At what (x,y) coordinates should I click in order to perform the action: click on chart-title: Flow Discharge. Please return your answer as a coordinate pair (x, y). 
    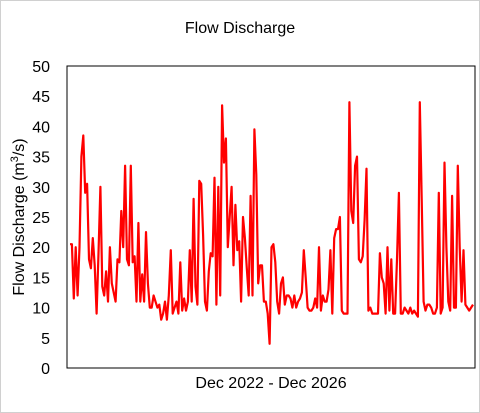
    Looking at the image, I should click on (240, 28).